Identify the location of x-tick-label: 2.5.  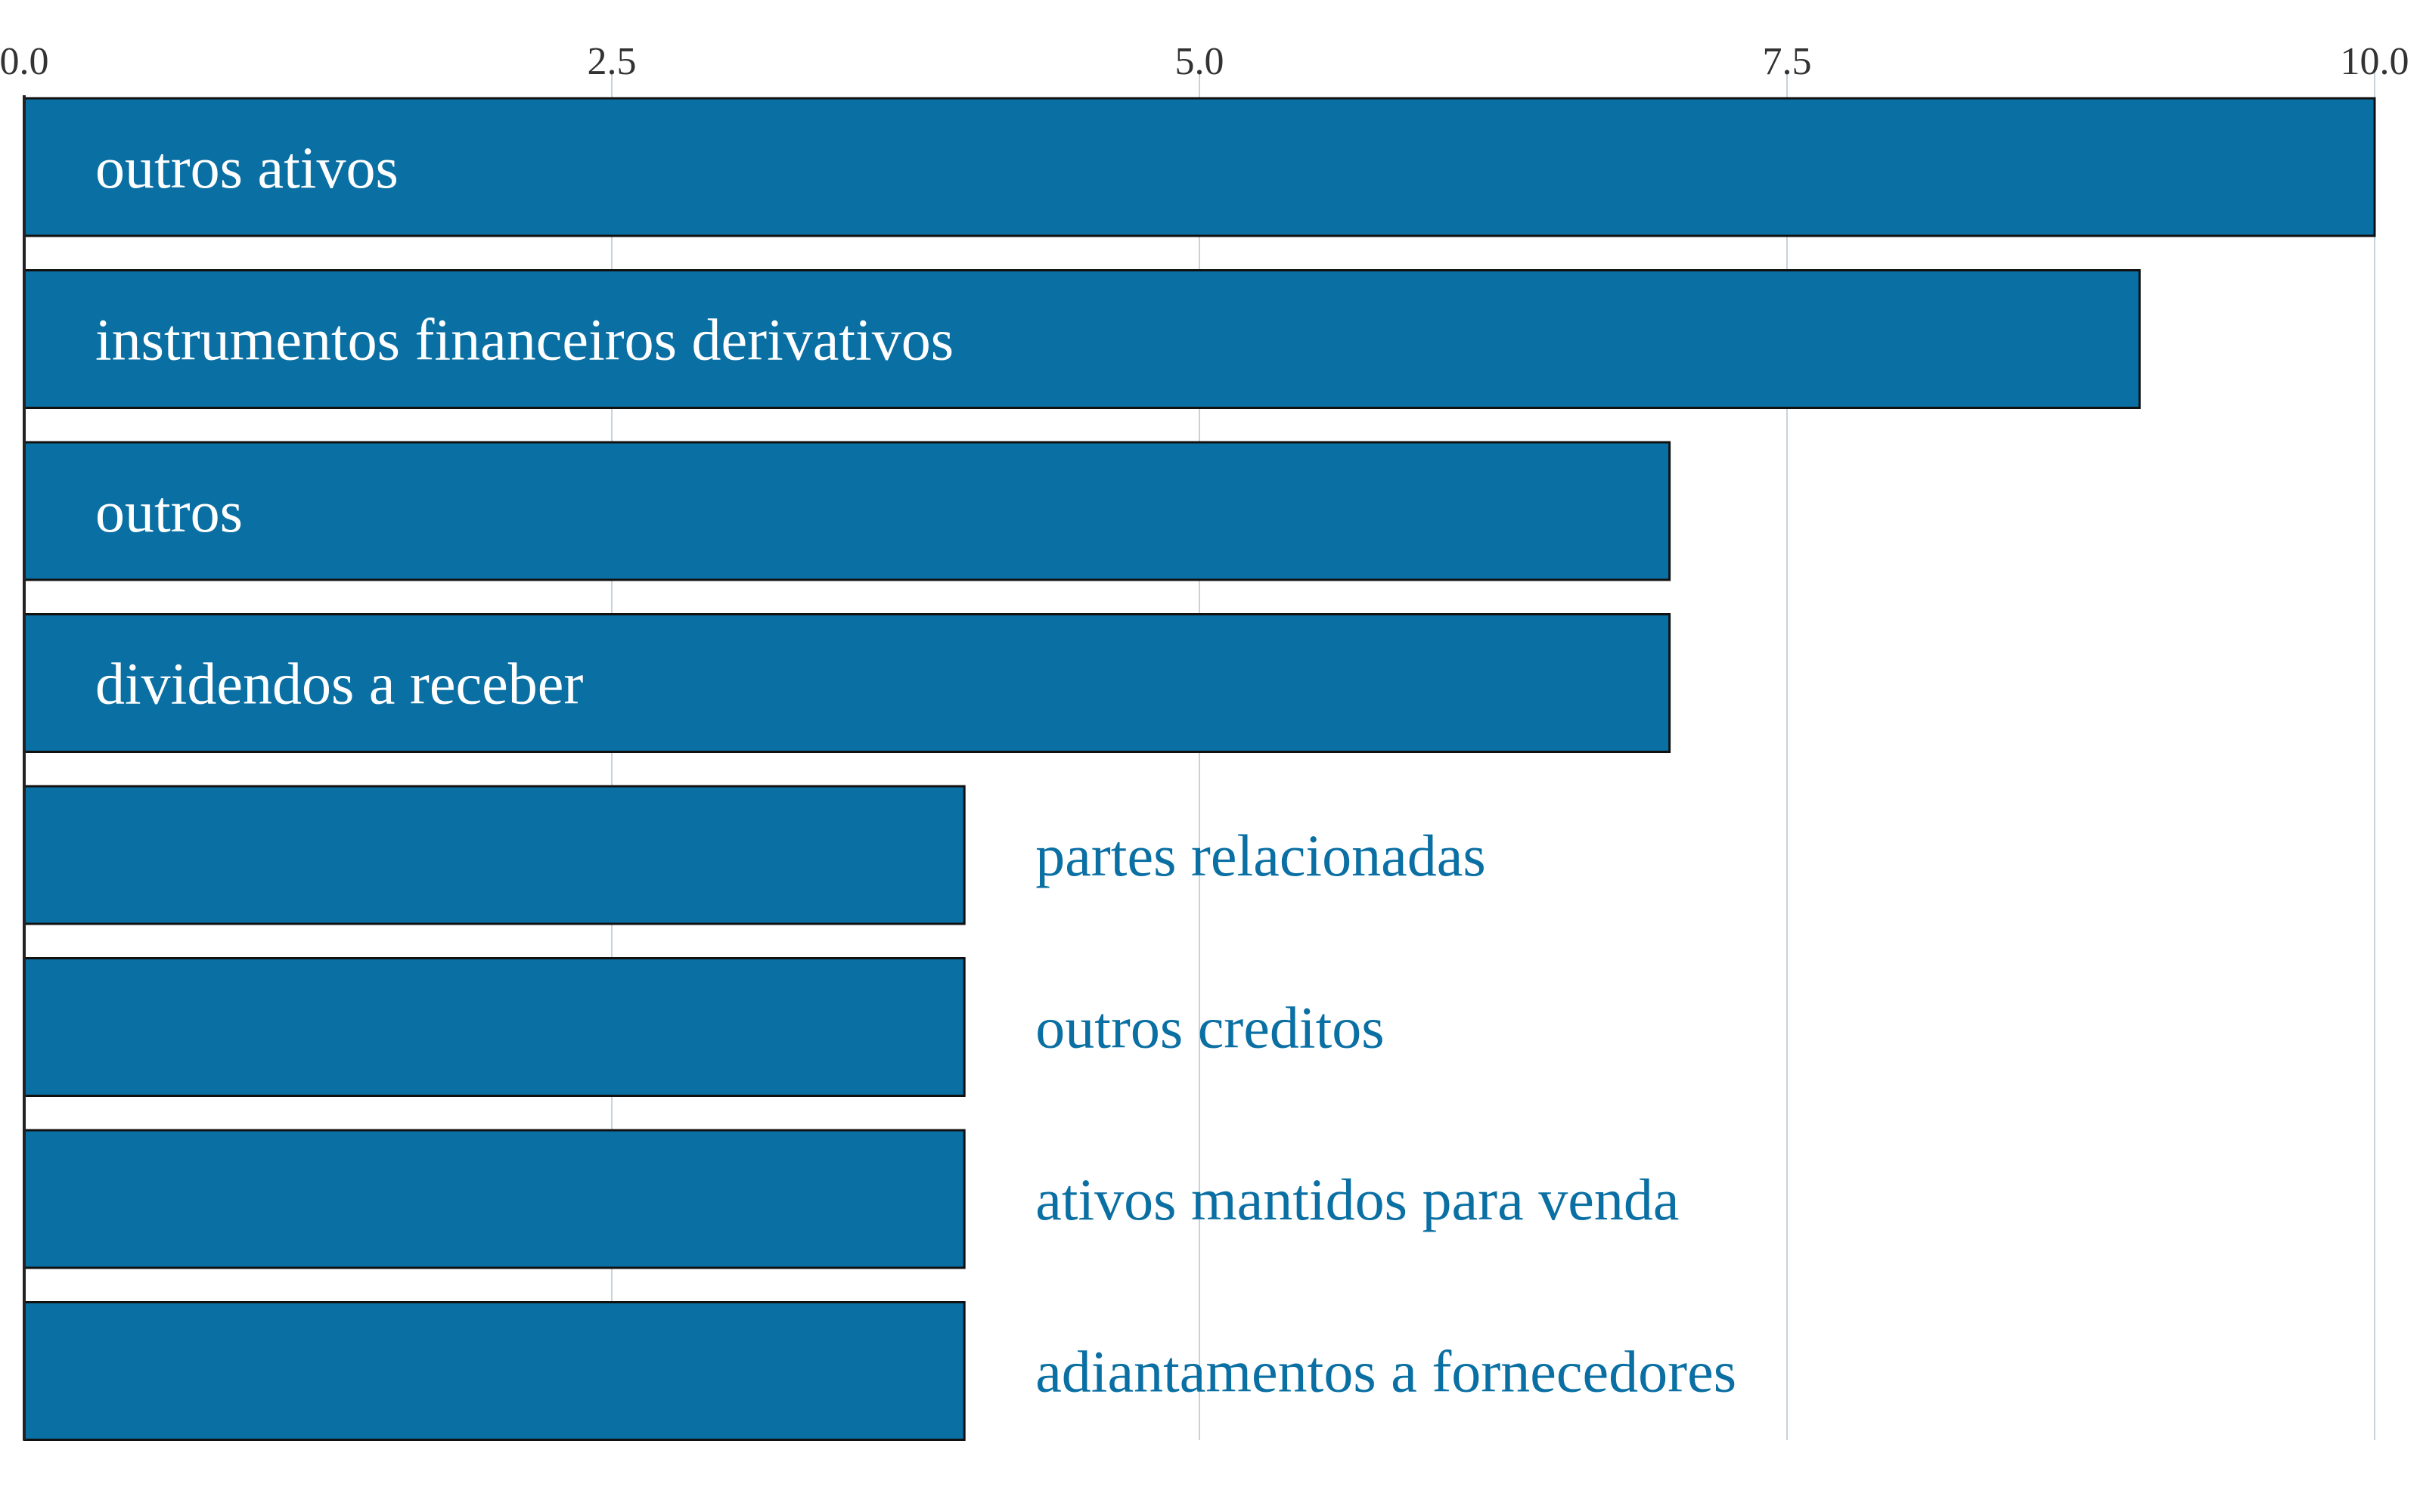
(612, 62).